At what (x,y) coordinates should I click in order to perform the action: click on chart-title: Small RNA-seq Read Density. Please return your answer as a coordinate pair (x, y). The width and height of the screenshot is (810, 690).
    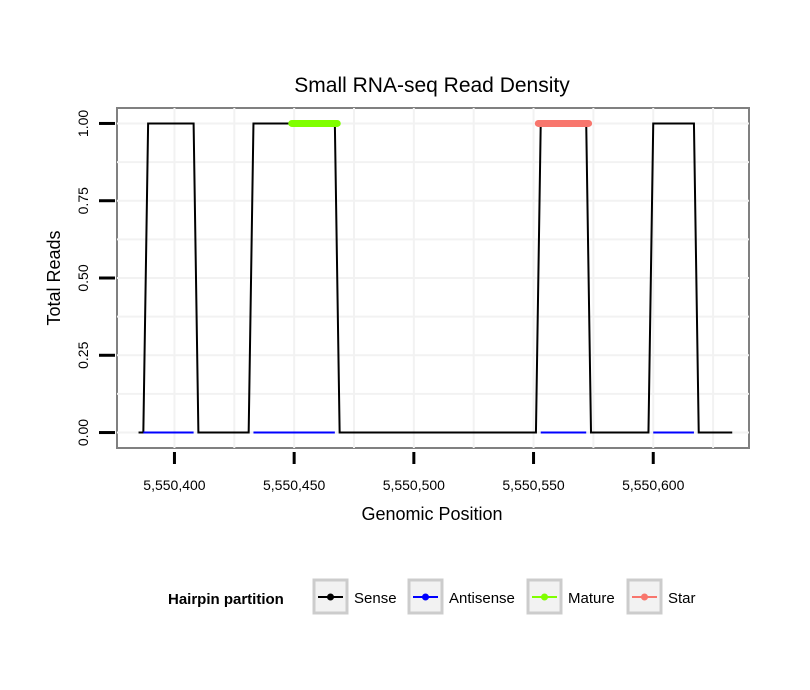
    Looking at the image, I should click on (432, 85).